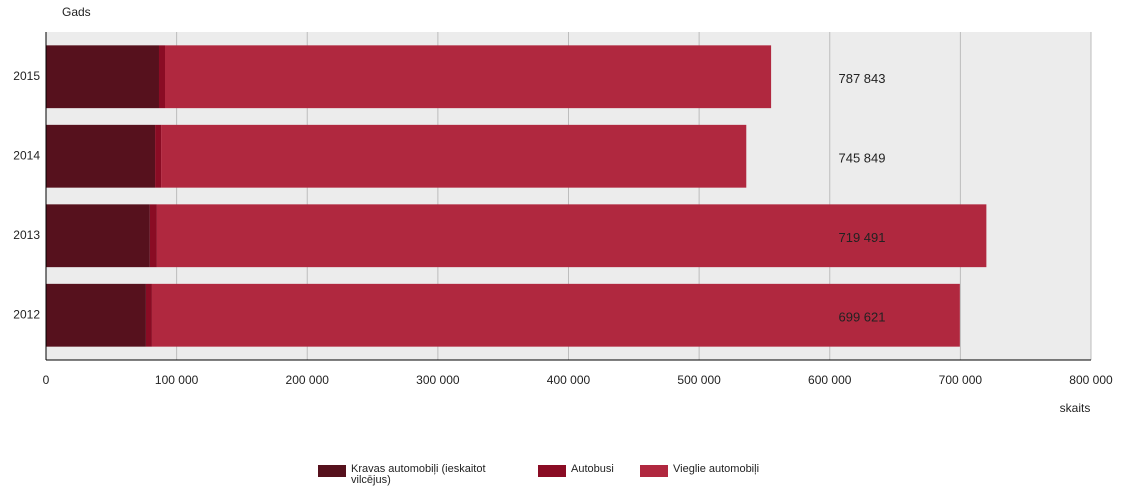 This screenshot has width=1121, height=489. What do you see at coordinates (592, 469) in the screenshot?
I see `legend-label: Autobusi` at bounding box center [592, 469].